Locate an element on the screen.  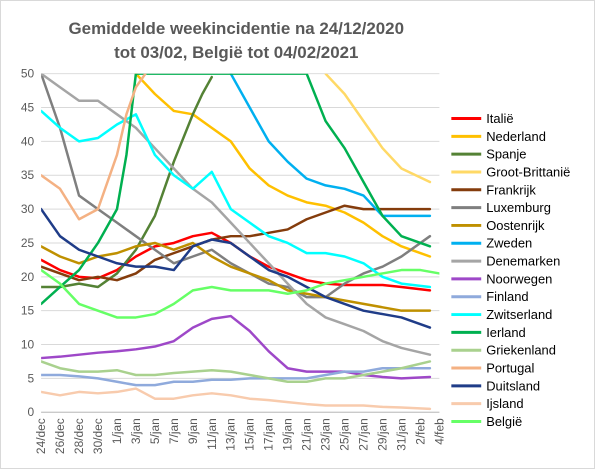
x-tick-label: 13/jan is located at coordinates (231, 434).